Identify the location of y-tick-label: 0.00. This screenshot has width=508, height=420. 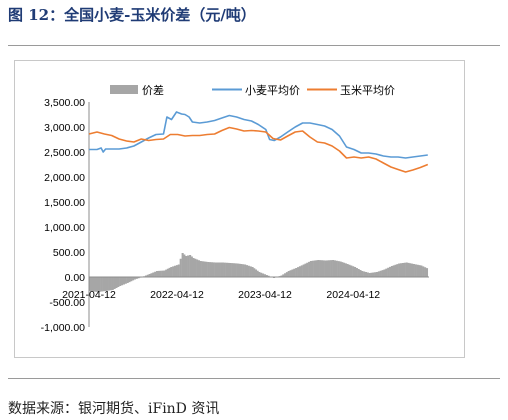
(75, 278).